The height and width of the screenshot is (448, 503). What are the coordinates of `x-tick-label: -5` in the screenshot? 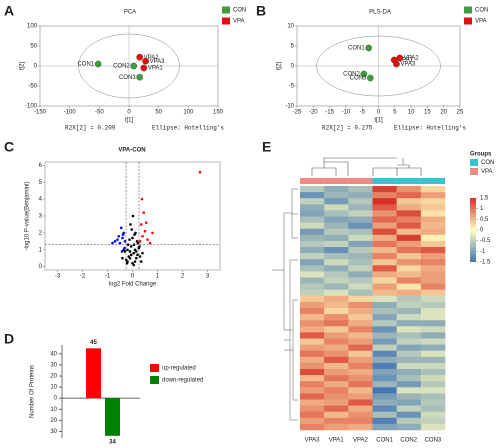 It's located at (363, 113).